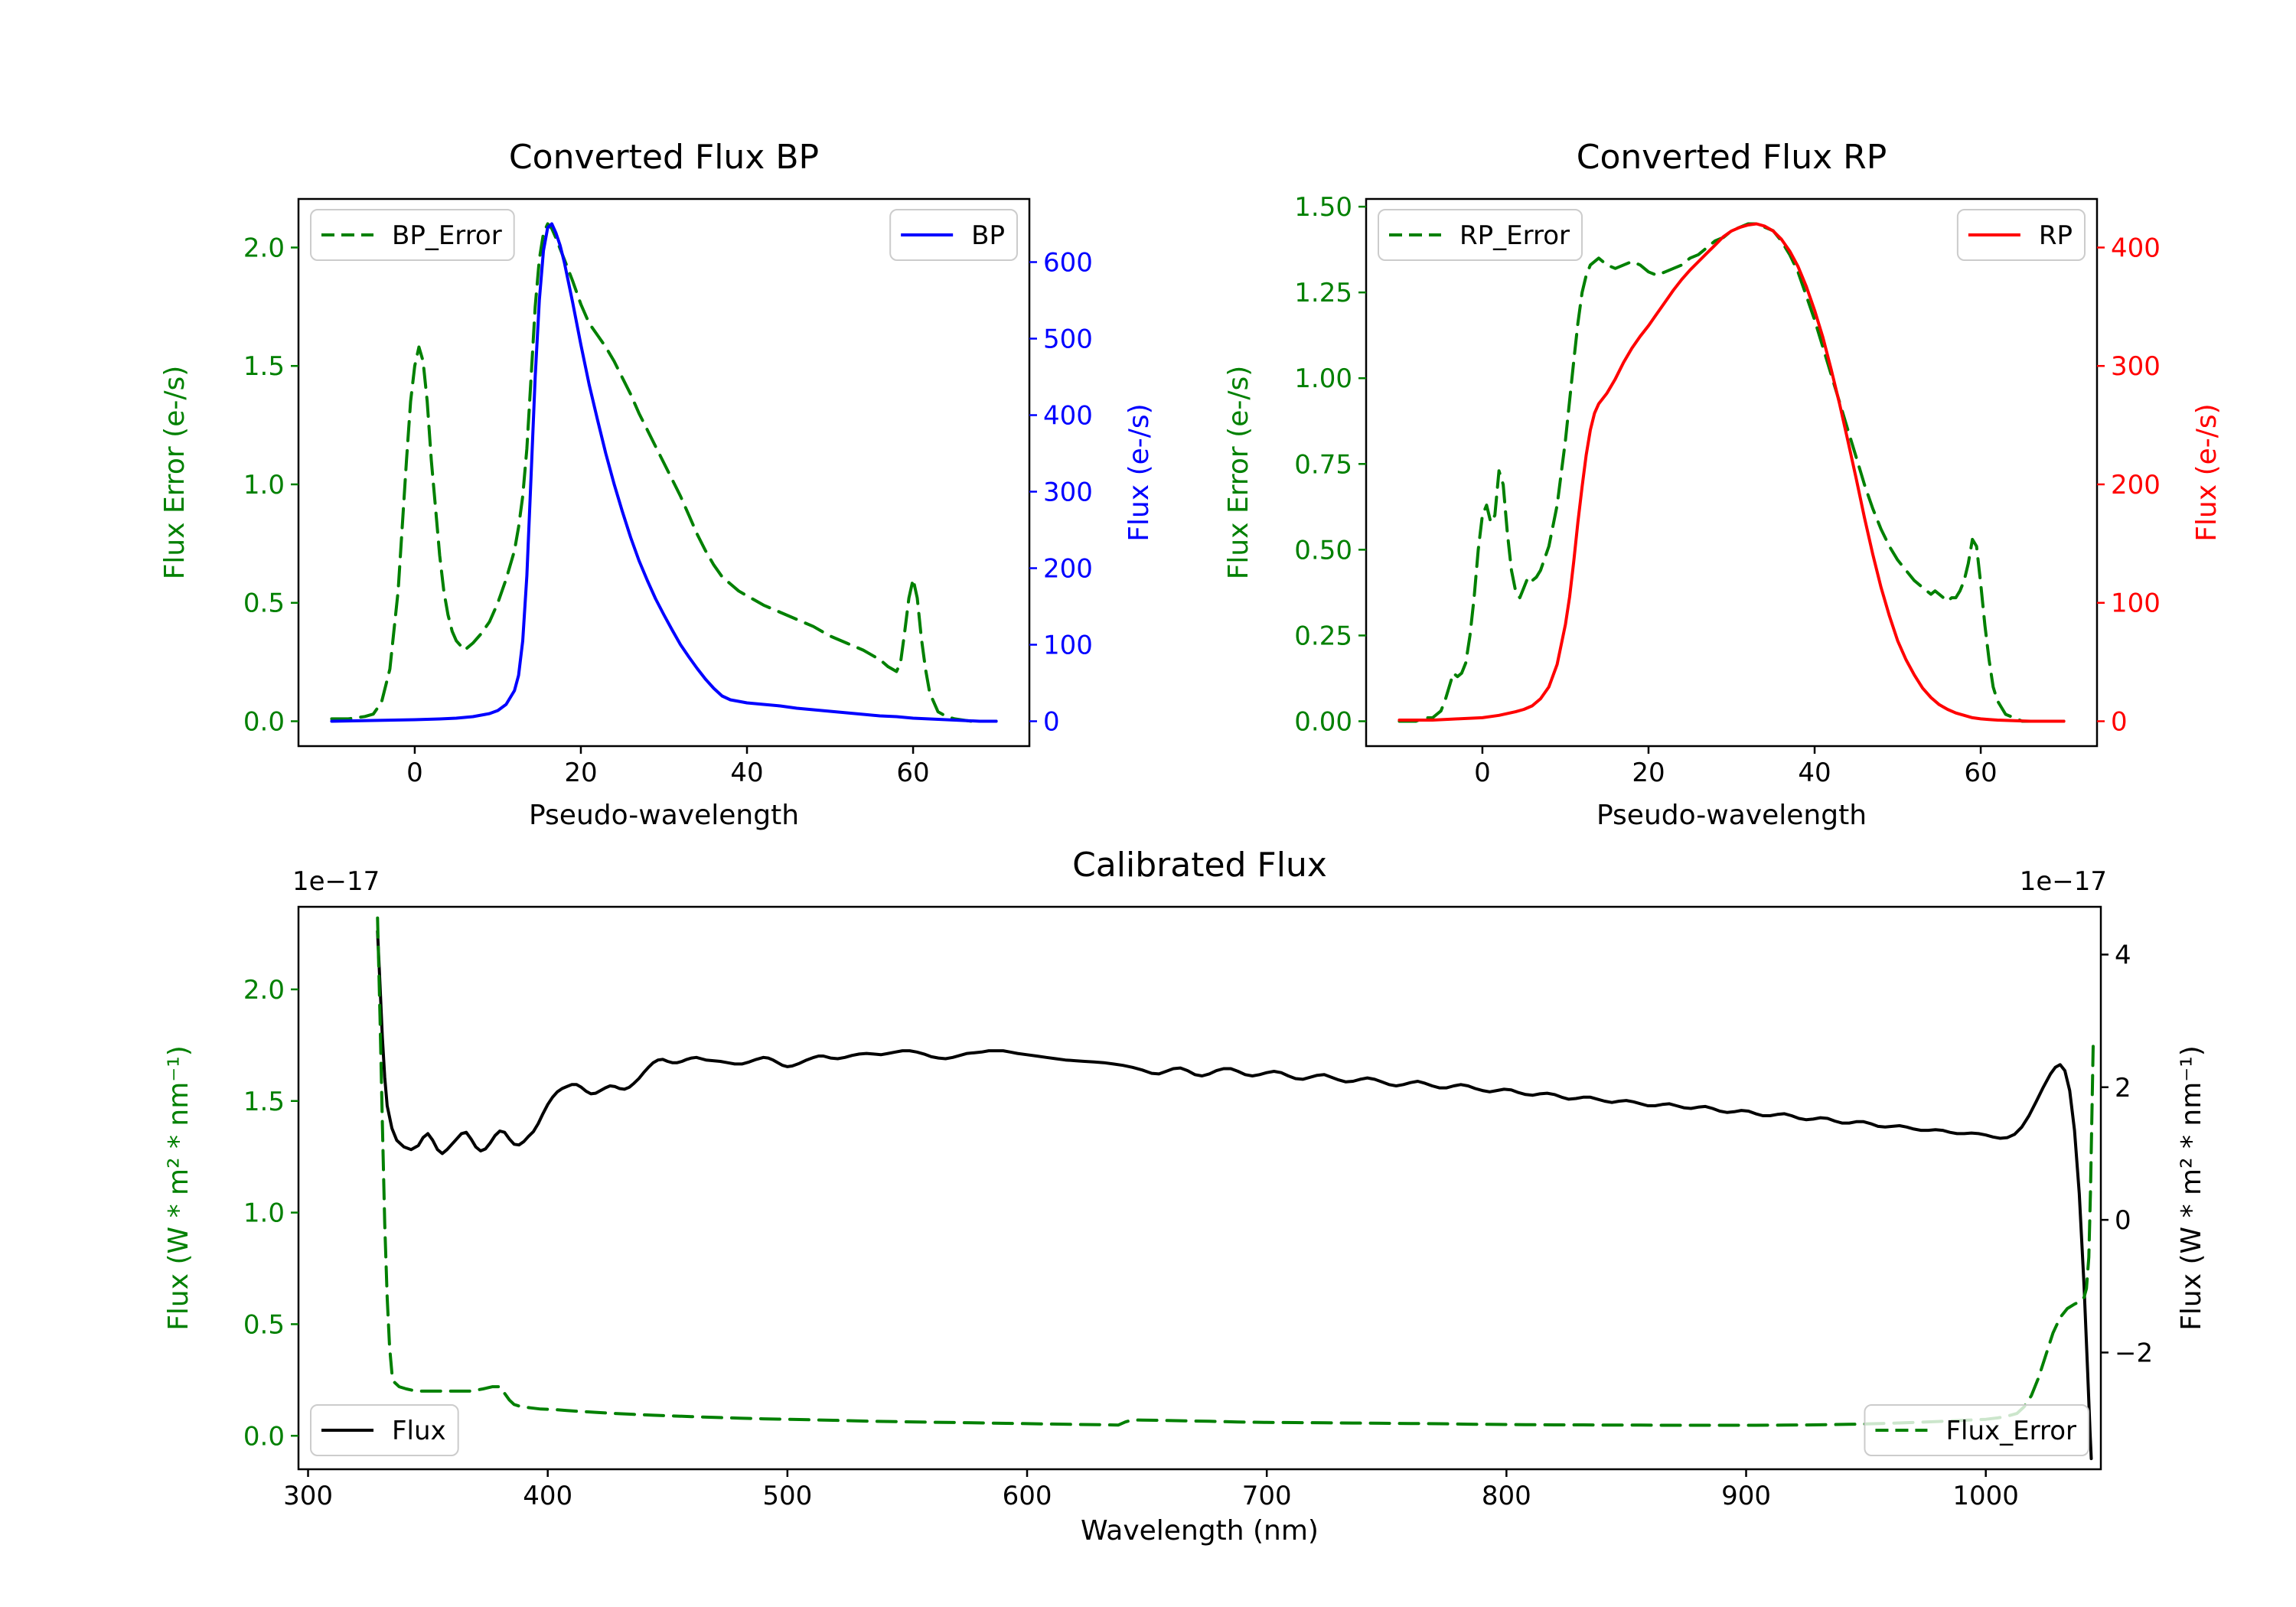 Image resolution: width=2296 pixels, height=1607 pixels. What do you see at coordinates (1732, 157) in the screenshot?
I see `chart-title: Converted Flux RP` at bounding box center [1732, 157].